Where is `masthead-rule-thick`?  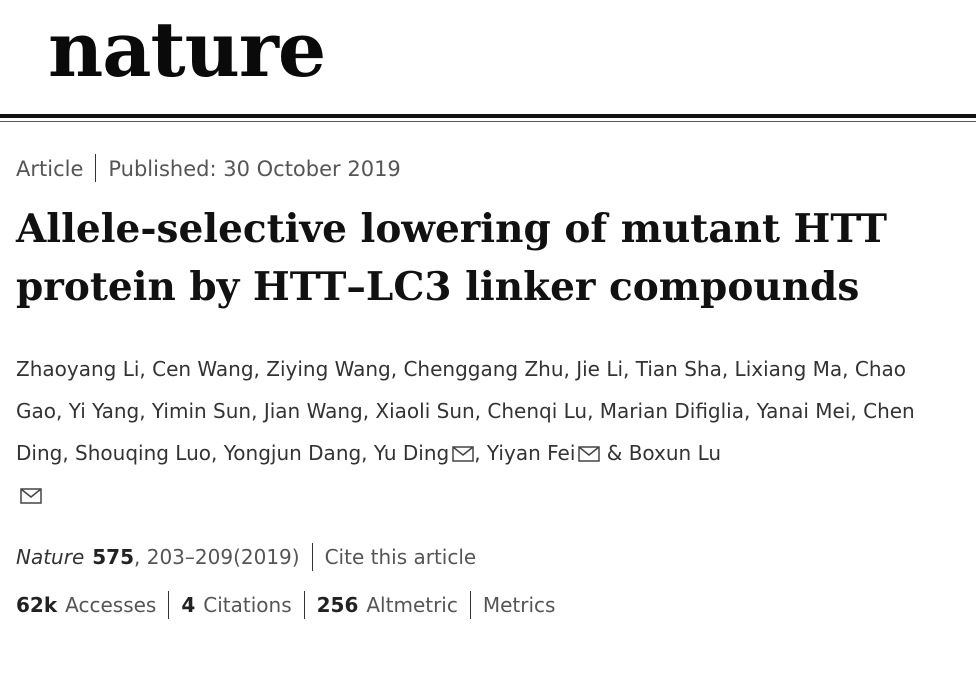
masthead-rule-thick is located at coordinates (488, 116).